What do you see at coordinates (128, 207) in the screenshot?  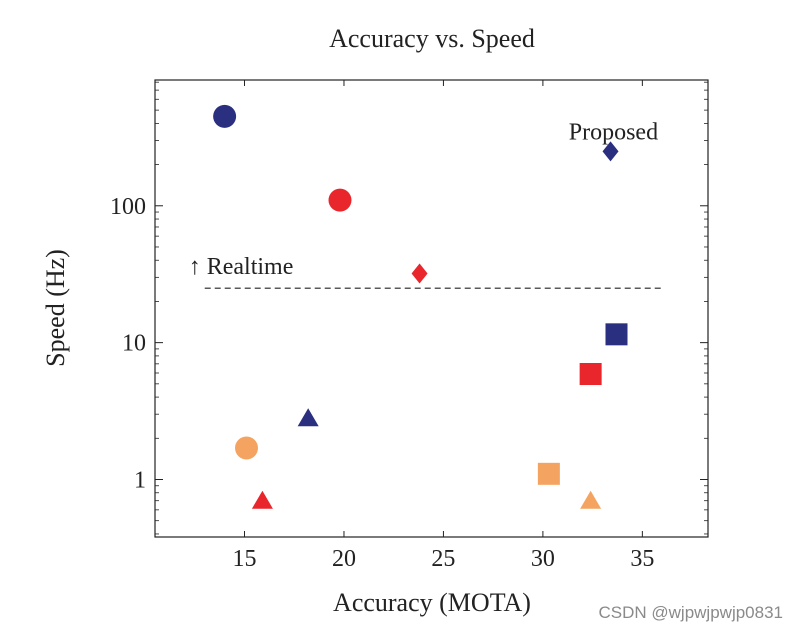 I see `y-tick-label: 100` at bounding box center [128, 207].